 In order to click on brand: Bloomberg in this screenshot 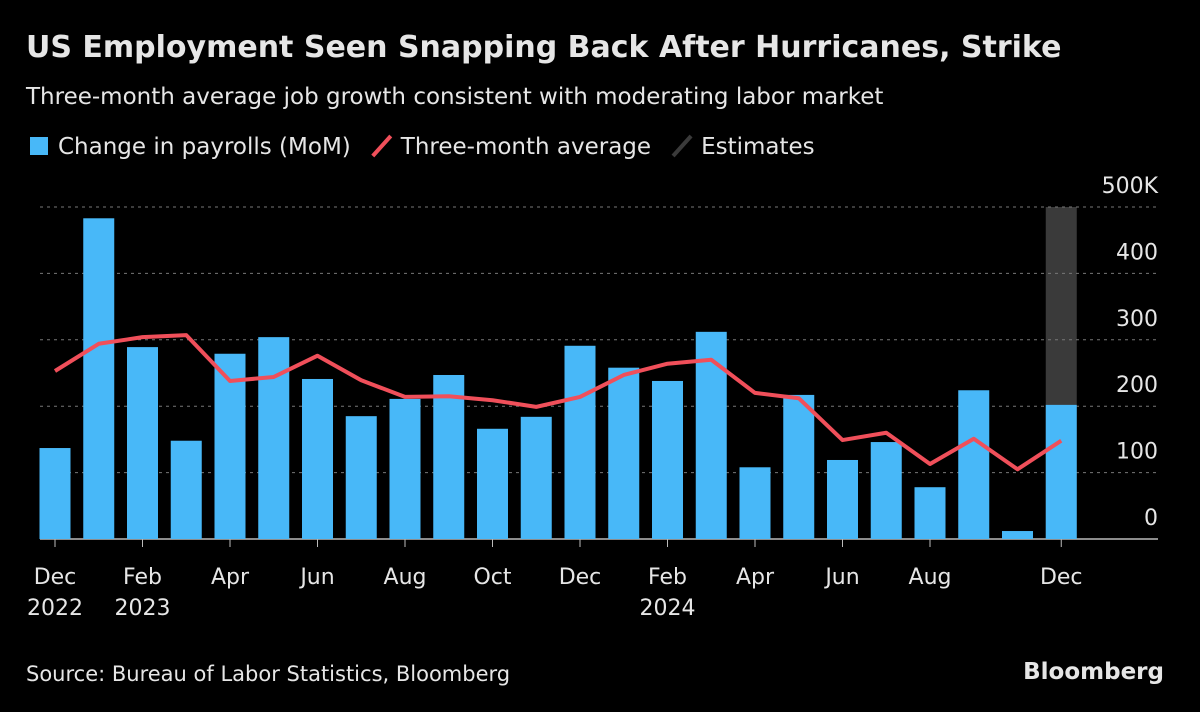, I will do `click(1093, 672)`.